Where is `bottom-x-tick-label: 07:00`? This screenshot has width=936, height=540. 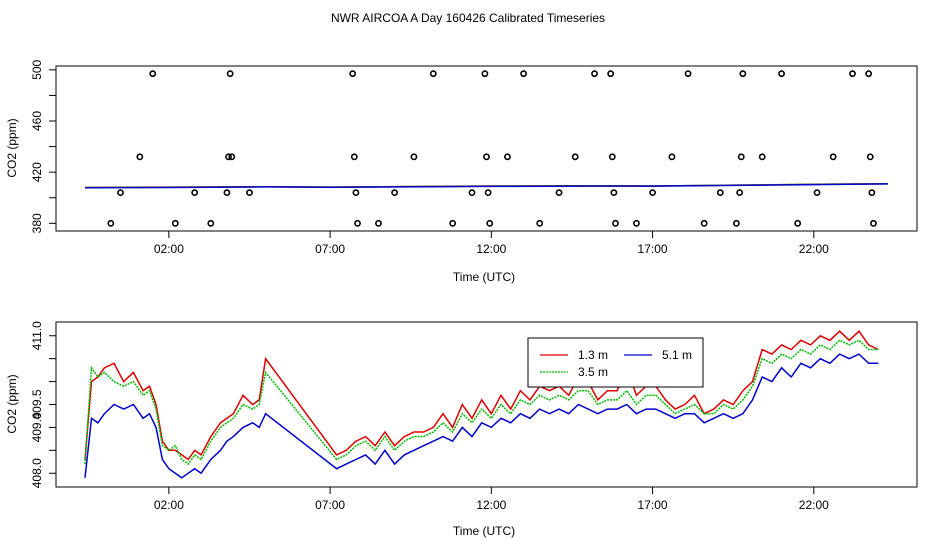
bottom-x-tick-label: 07:00 is located at coordinates (330, 505).